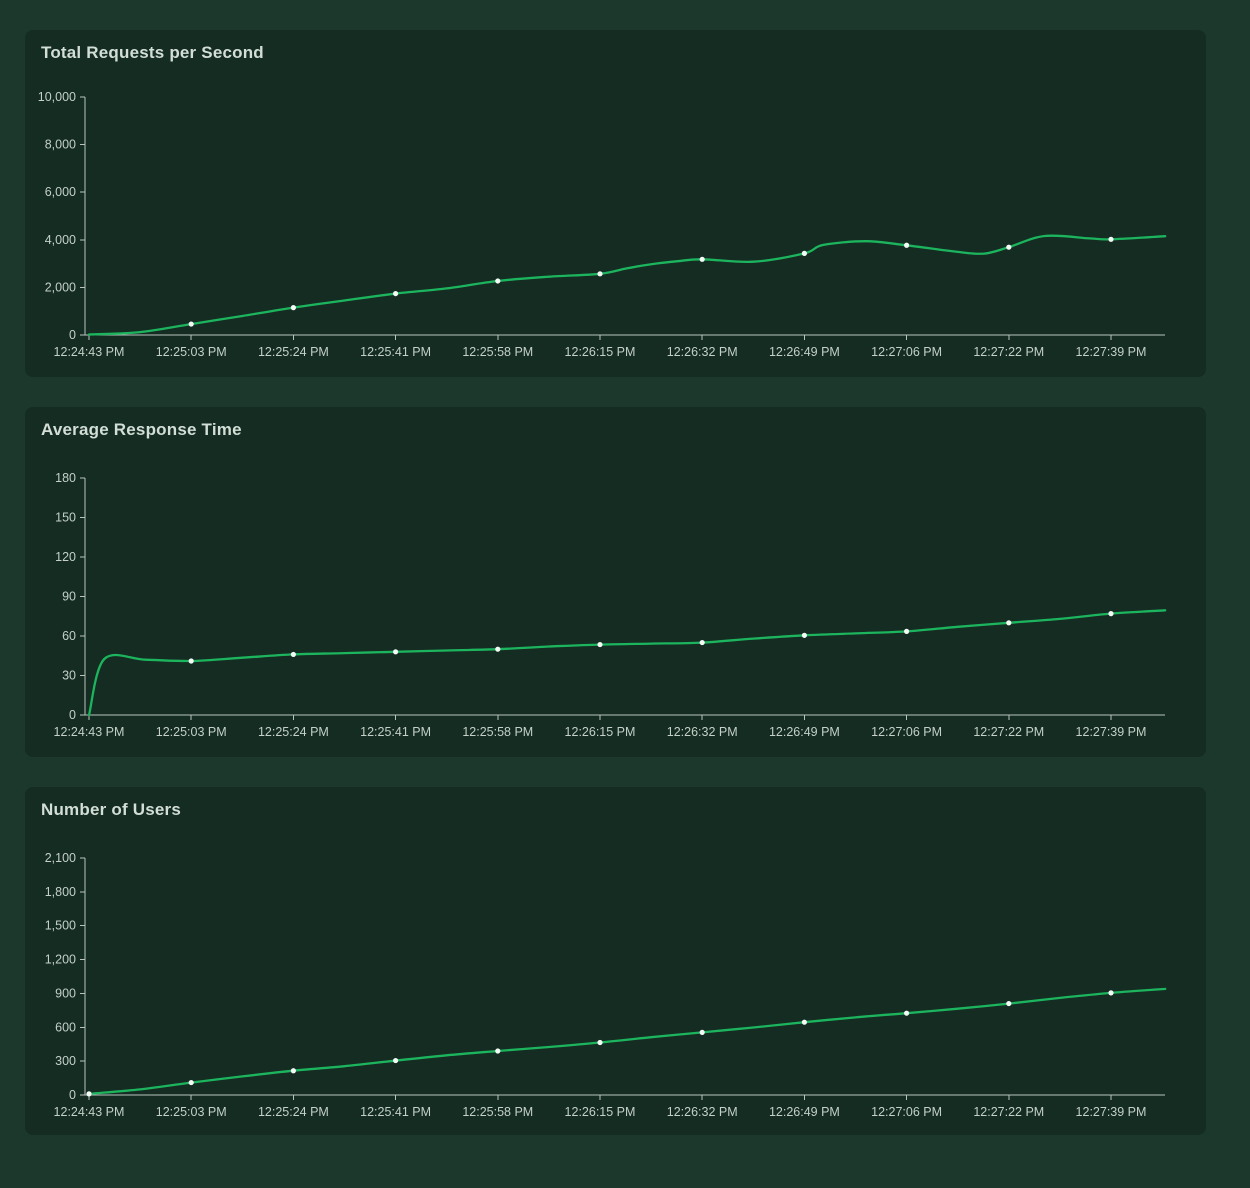 The image size is (1250, 1188). Describe the element at coordinates (111, 809) in the screenshot. I see `chart-title-number-of-users: Number of Users` at that location.